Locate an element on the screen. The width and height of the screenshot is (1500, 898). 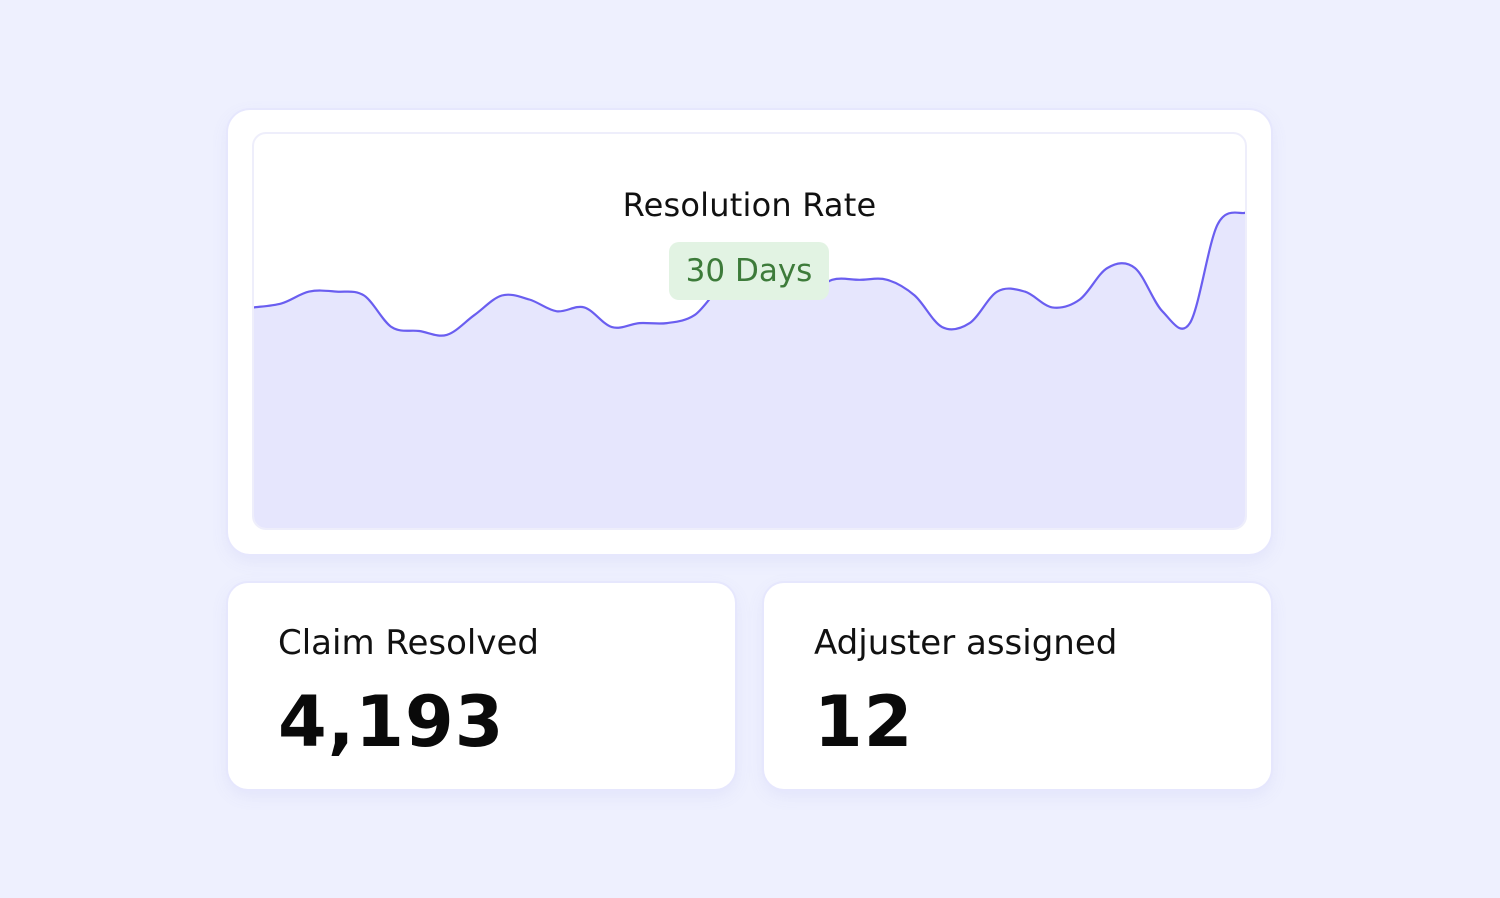
chart-title: Resolution Rate is located at coordinates (749, 205).